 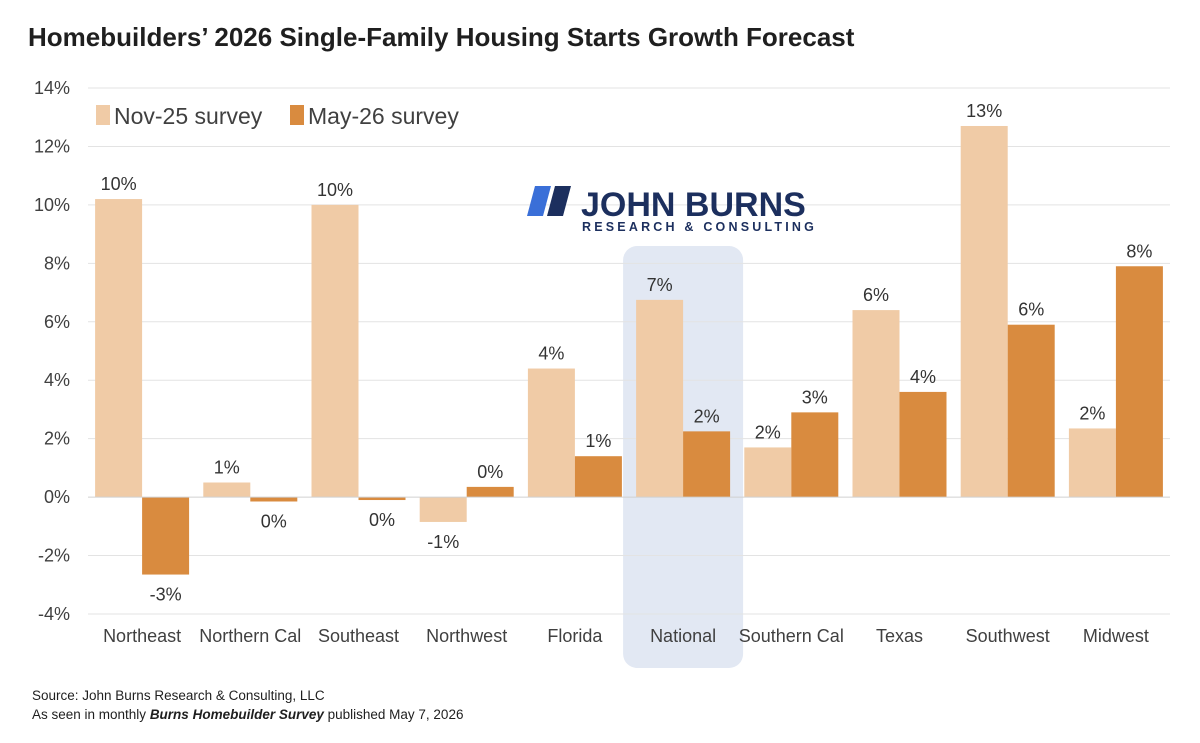 I want to click on y-tick-label: 6%, so click(x=57, y=322).